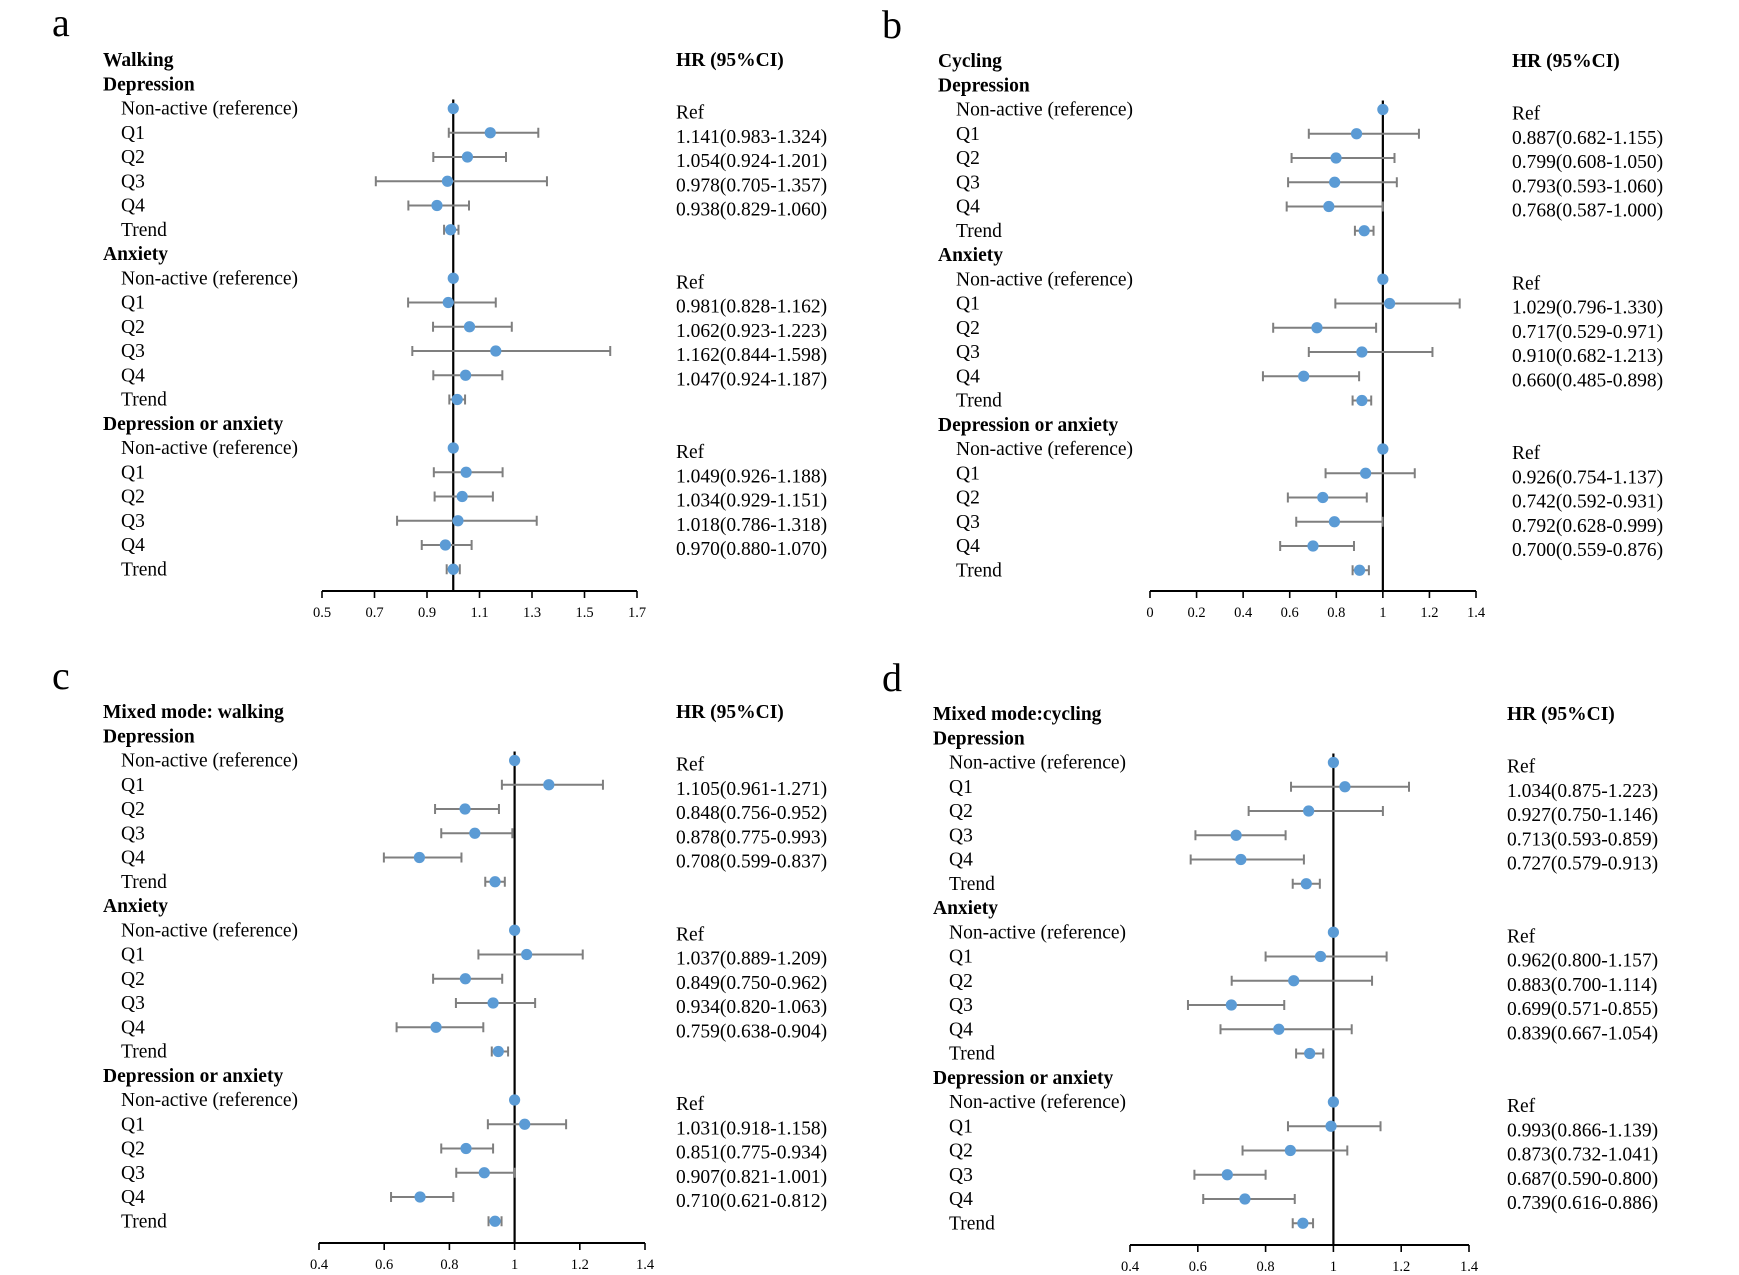  I want to click on hr-ci-text: 0.927(0.750-1.146), so click(1582, 815).